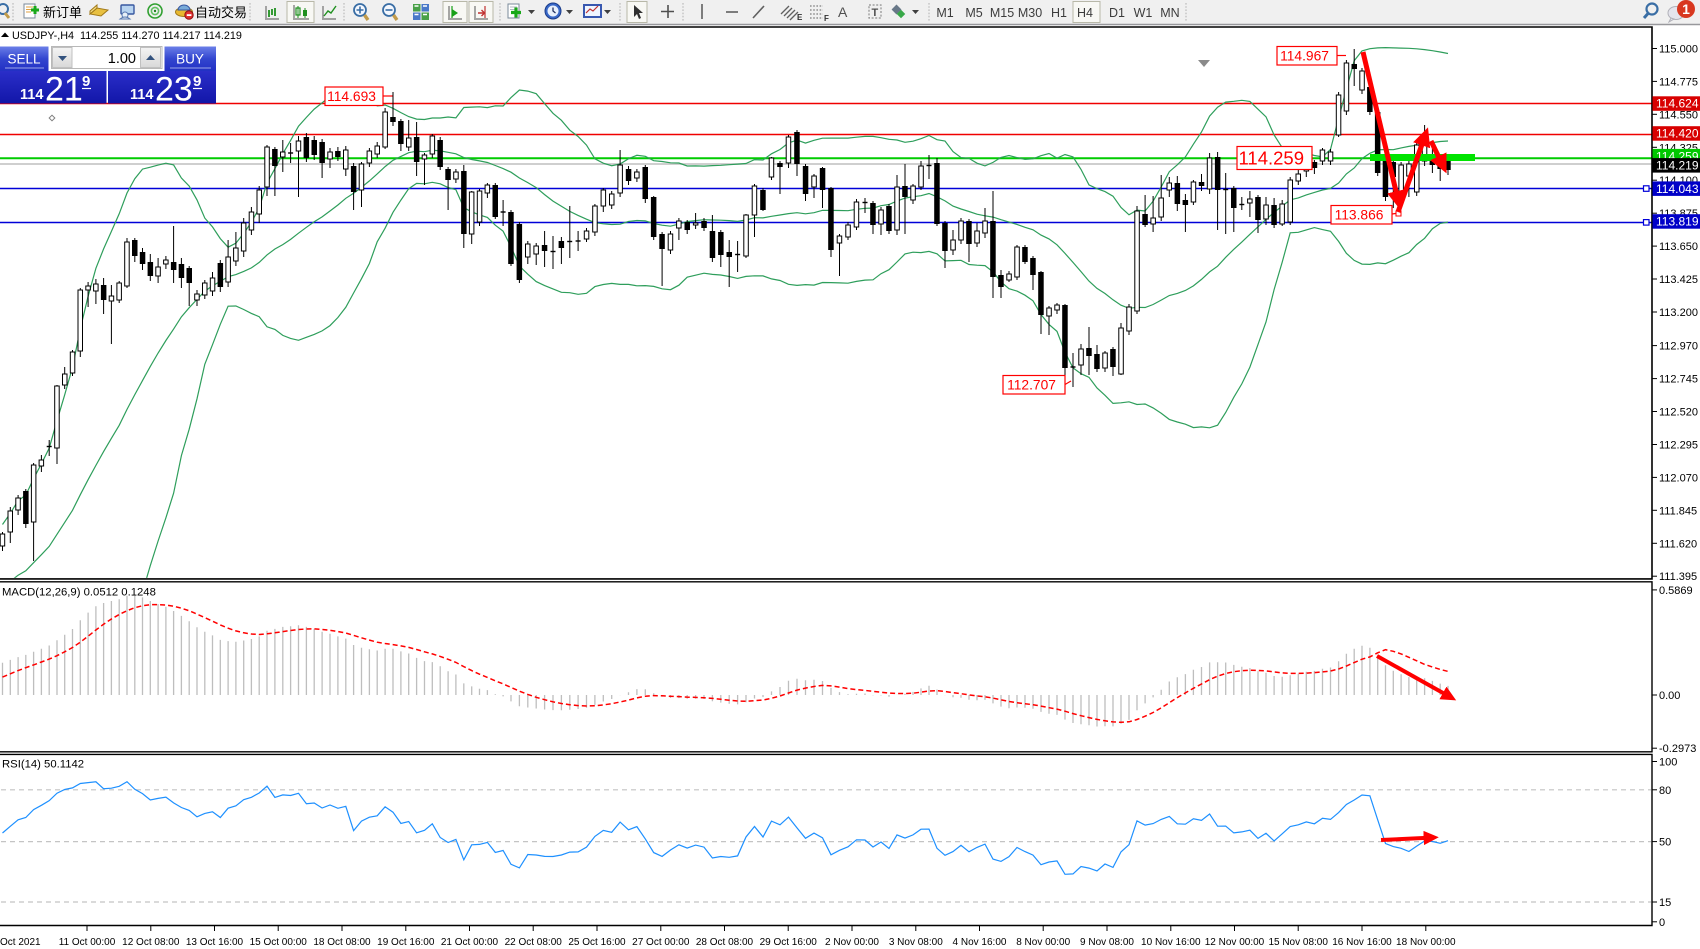 The image size is (1700, 949). What do you see at coordinates (1677, 749) in the screenshot?
I see `svg-text: -0.2973` at bounding box center [1677, 749].